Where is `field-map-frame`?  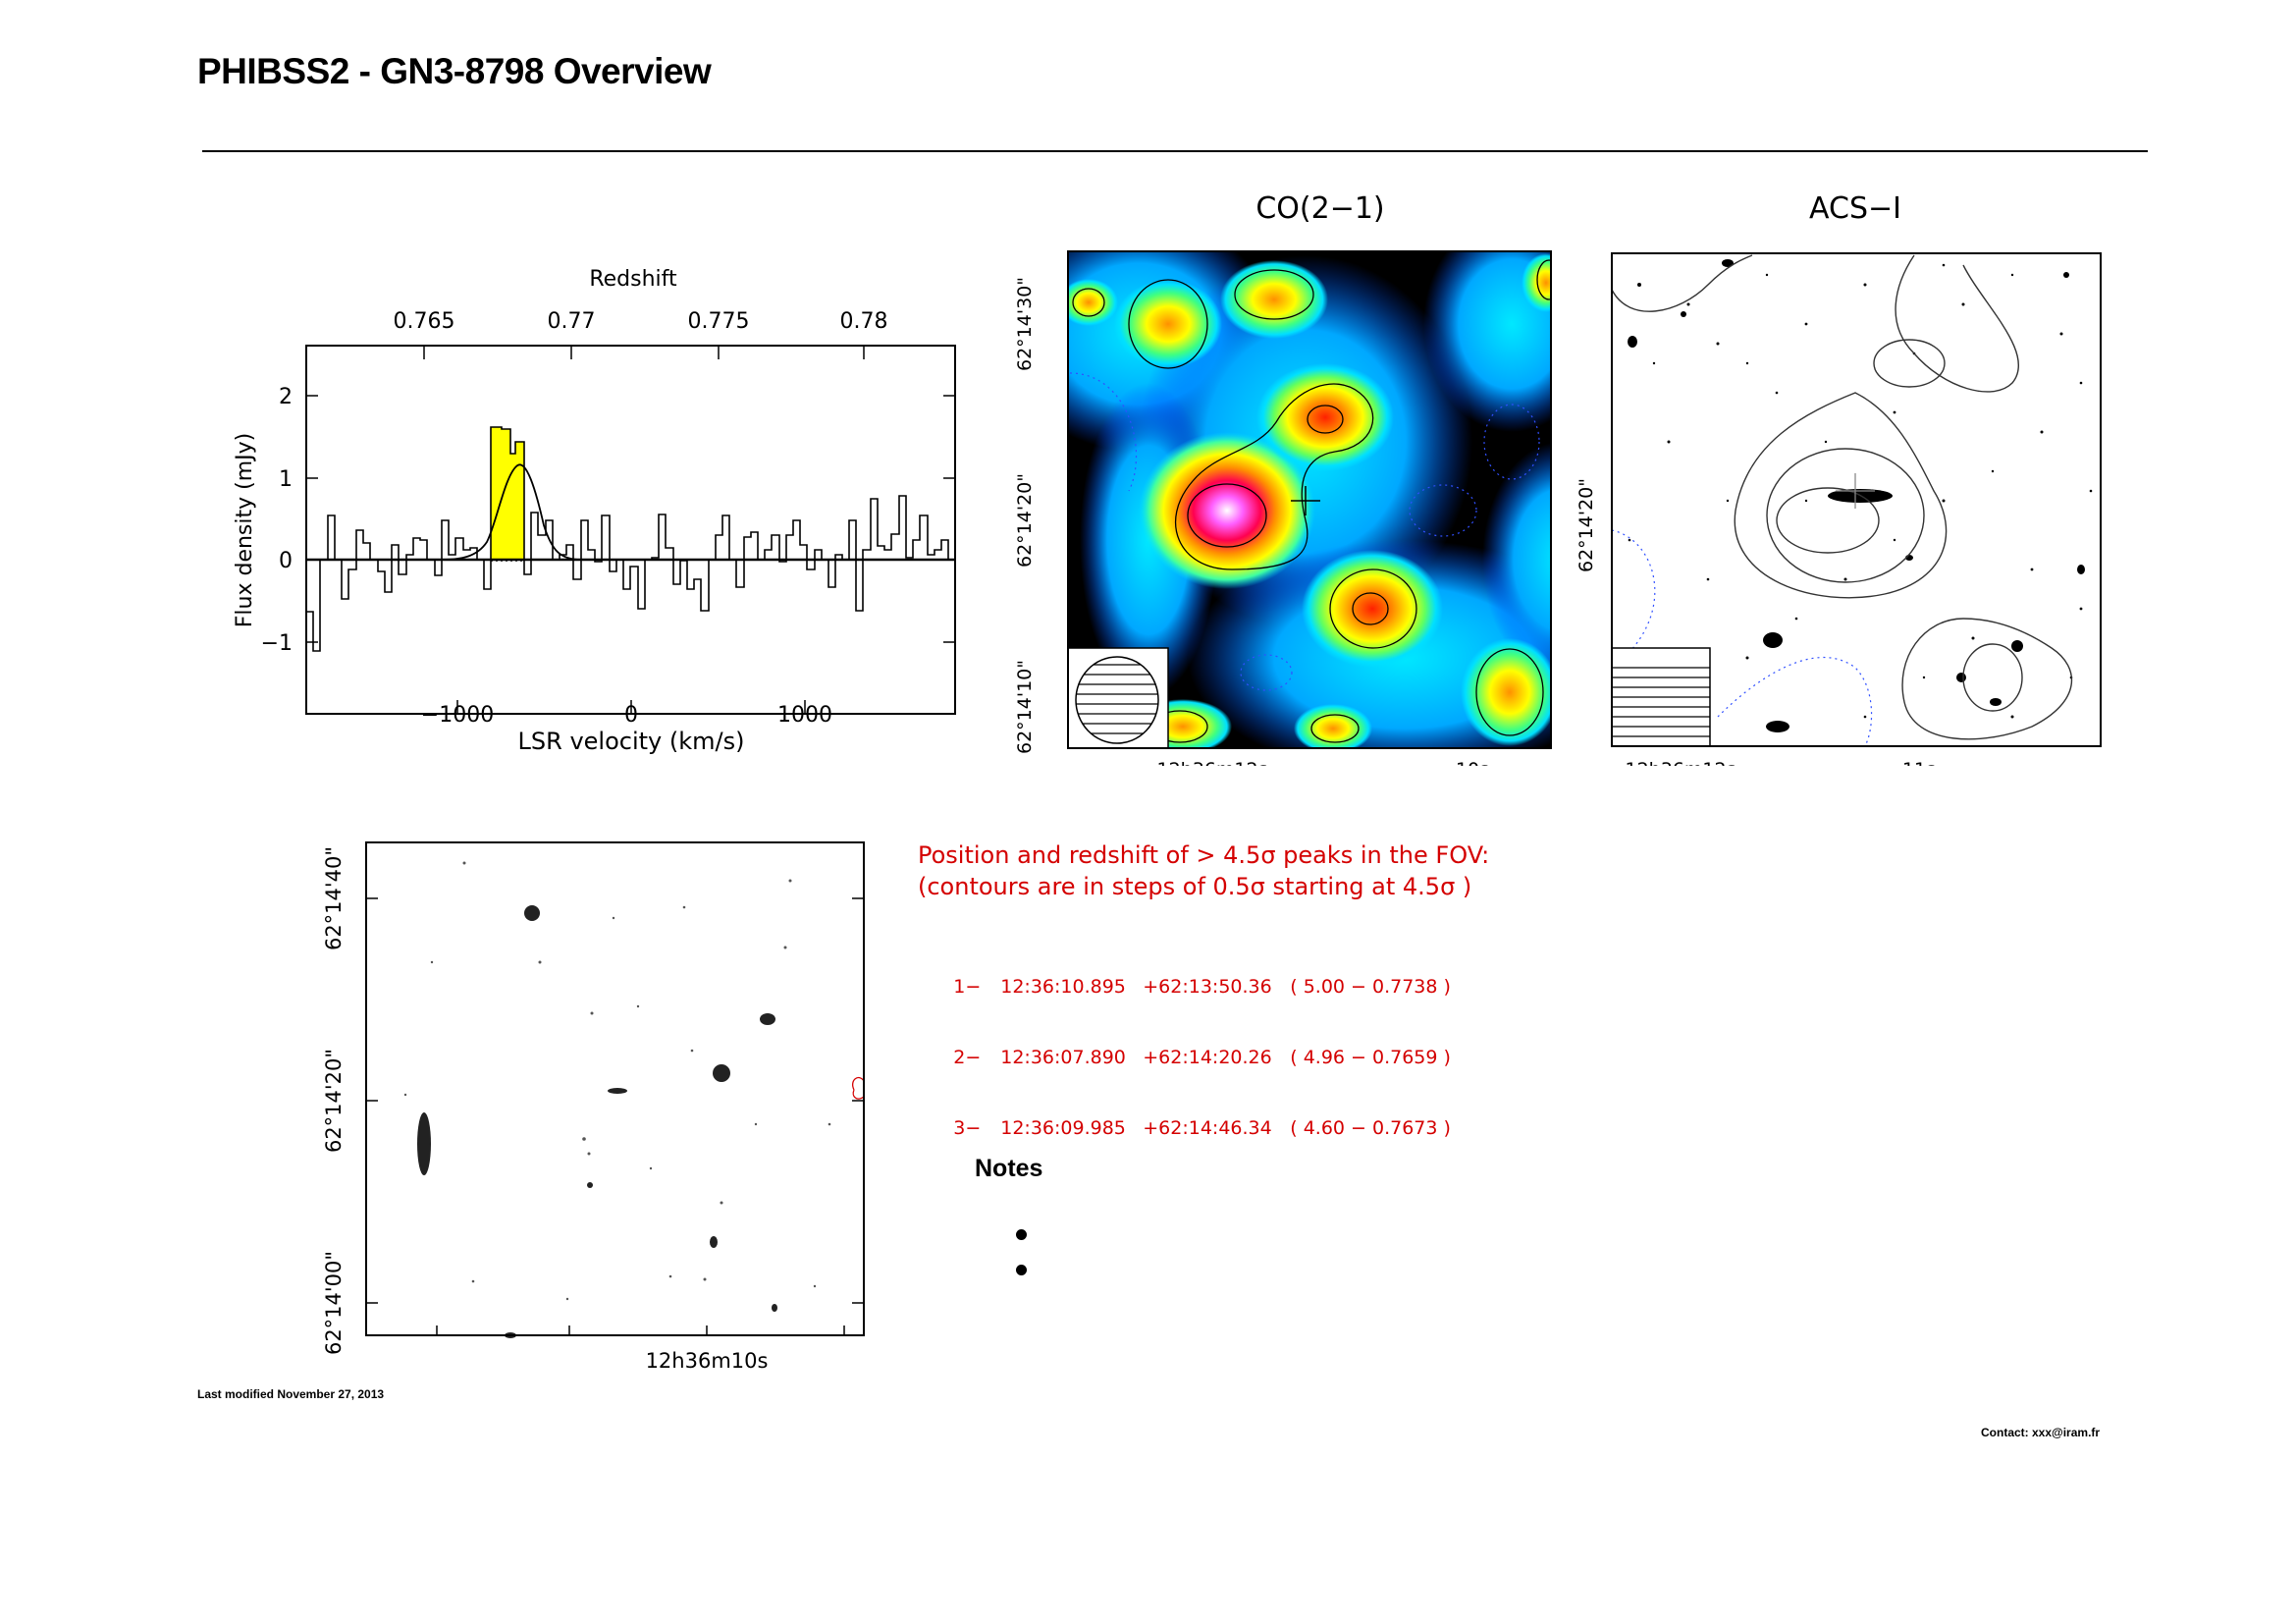
field-map-frame is located at coordinates (615, 1088).